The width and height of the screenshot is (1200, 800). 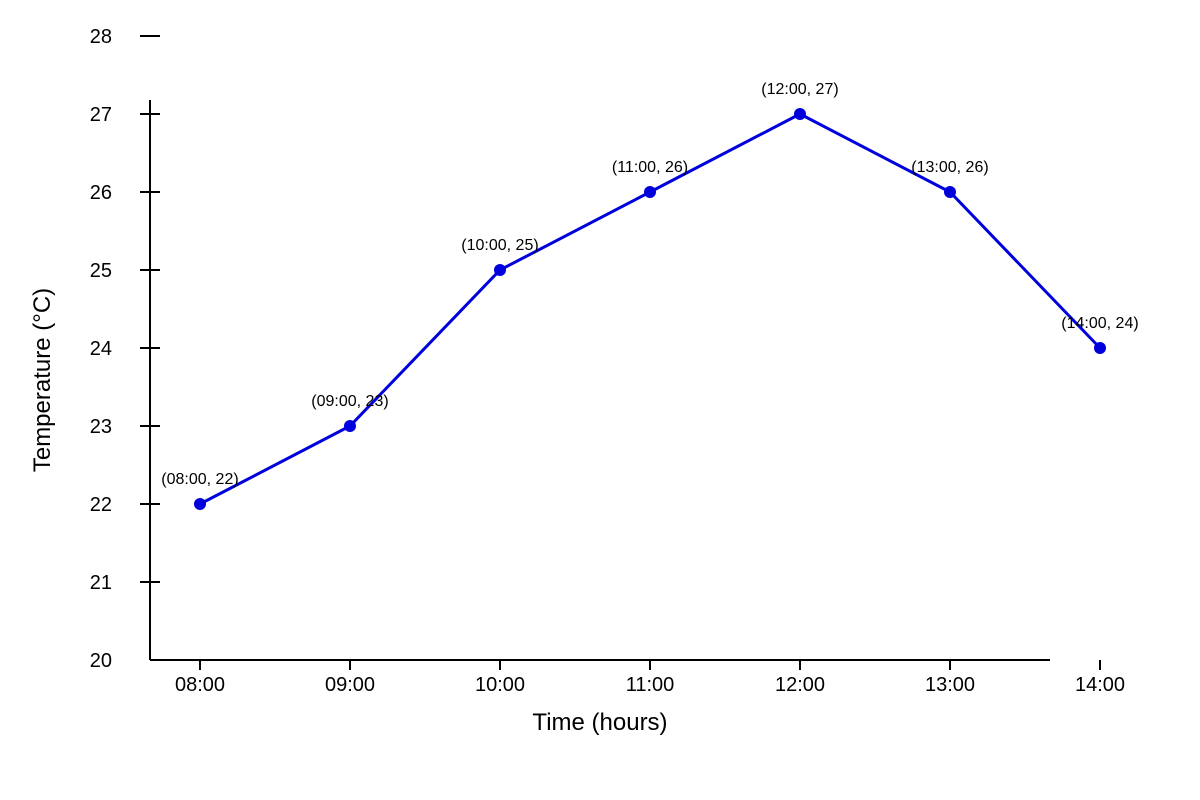 I want to click on y-tick-label: 22, so click(x=101, y=505).